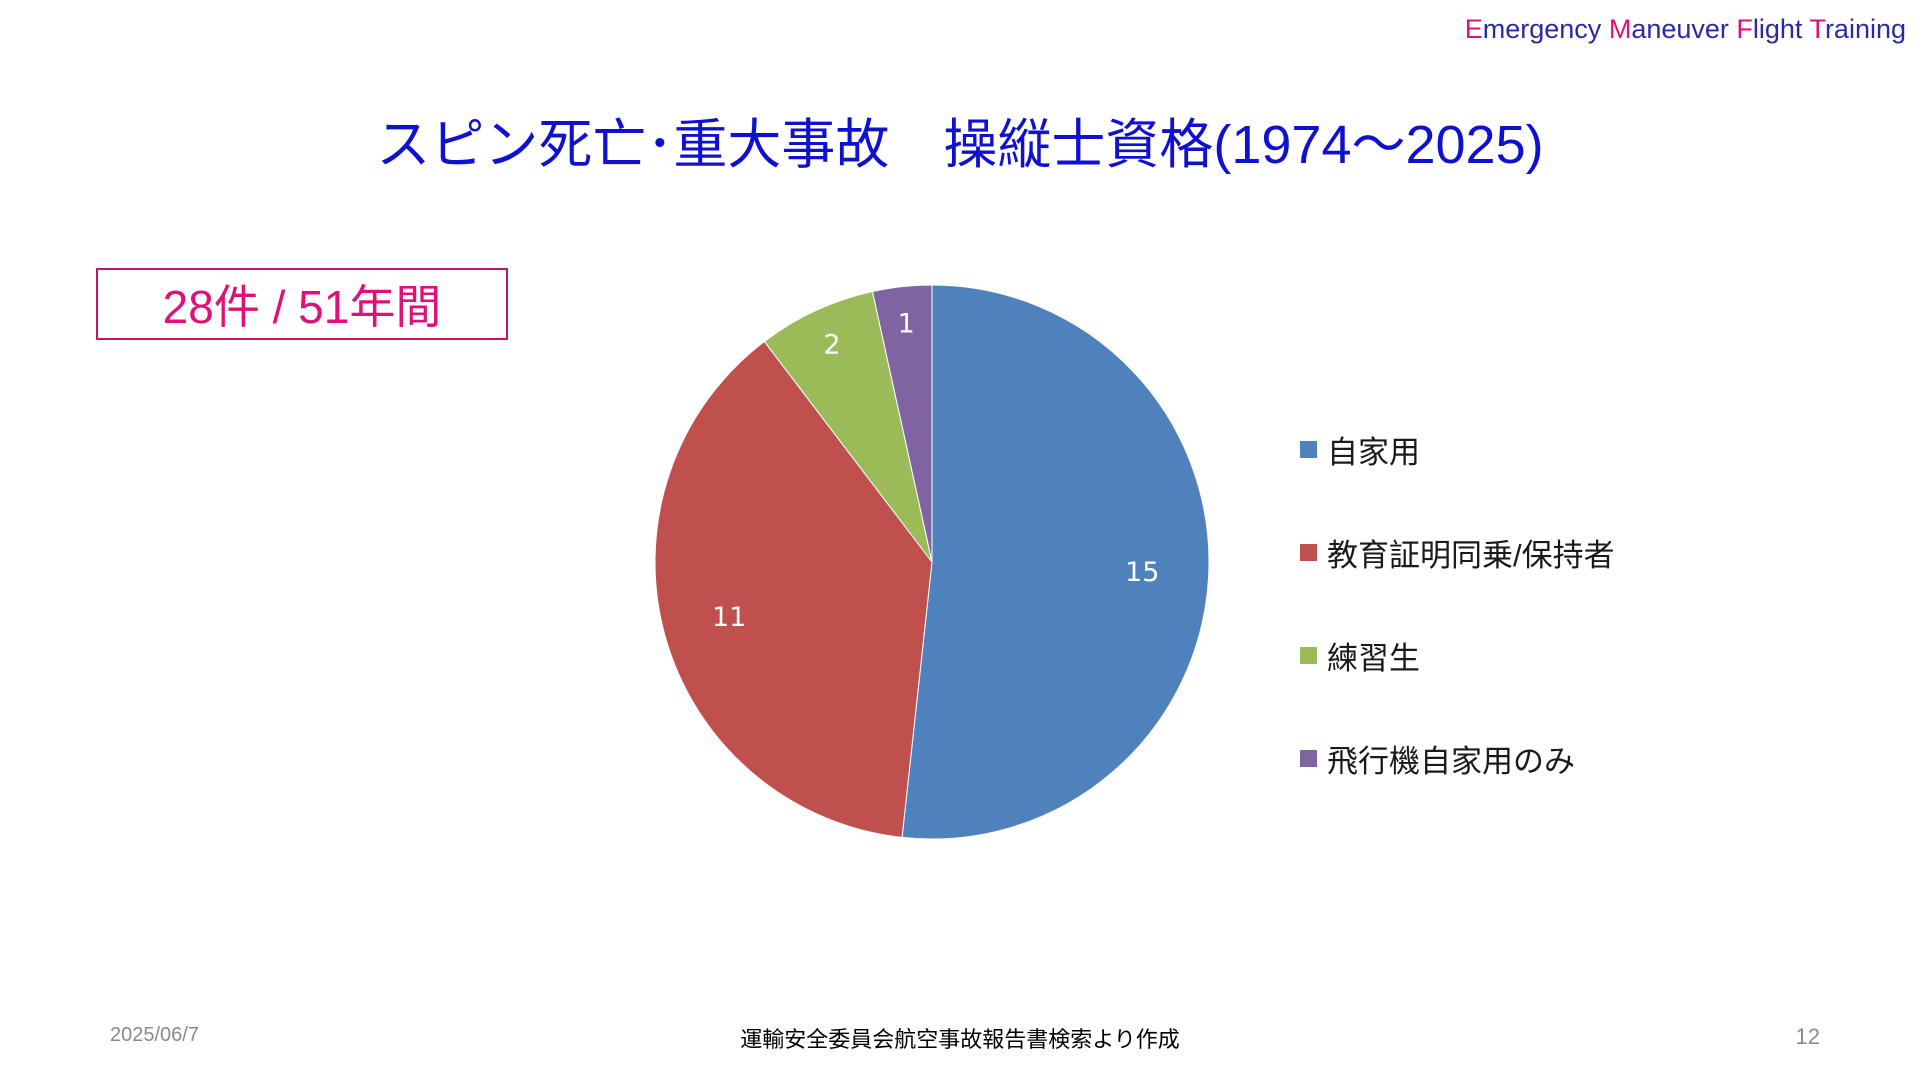 The width and height of the screenshot is (1920, 1080). Describe the element at coordinates (906, 324) in the screenshot. I see `pie-data-label-4: 1` at that location.